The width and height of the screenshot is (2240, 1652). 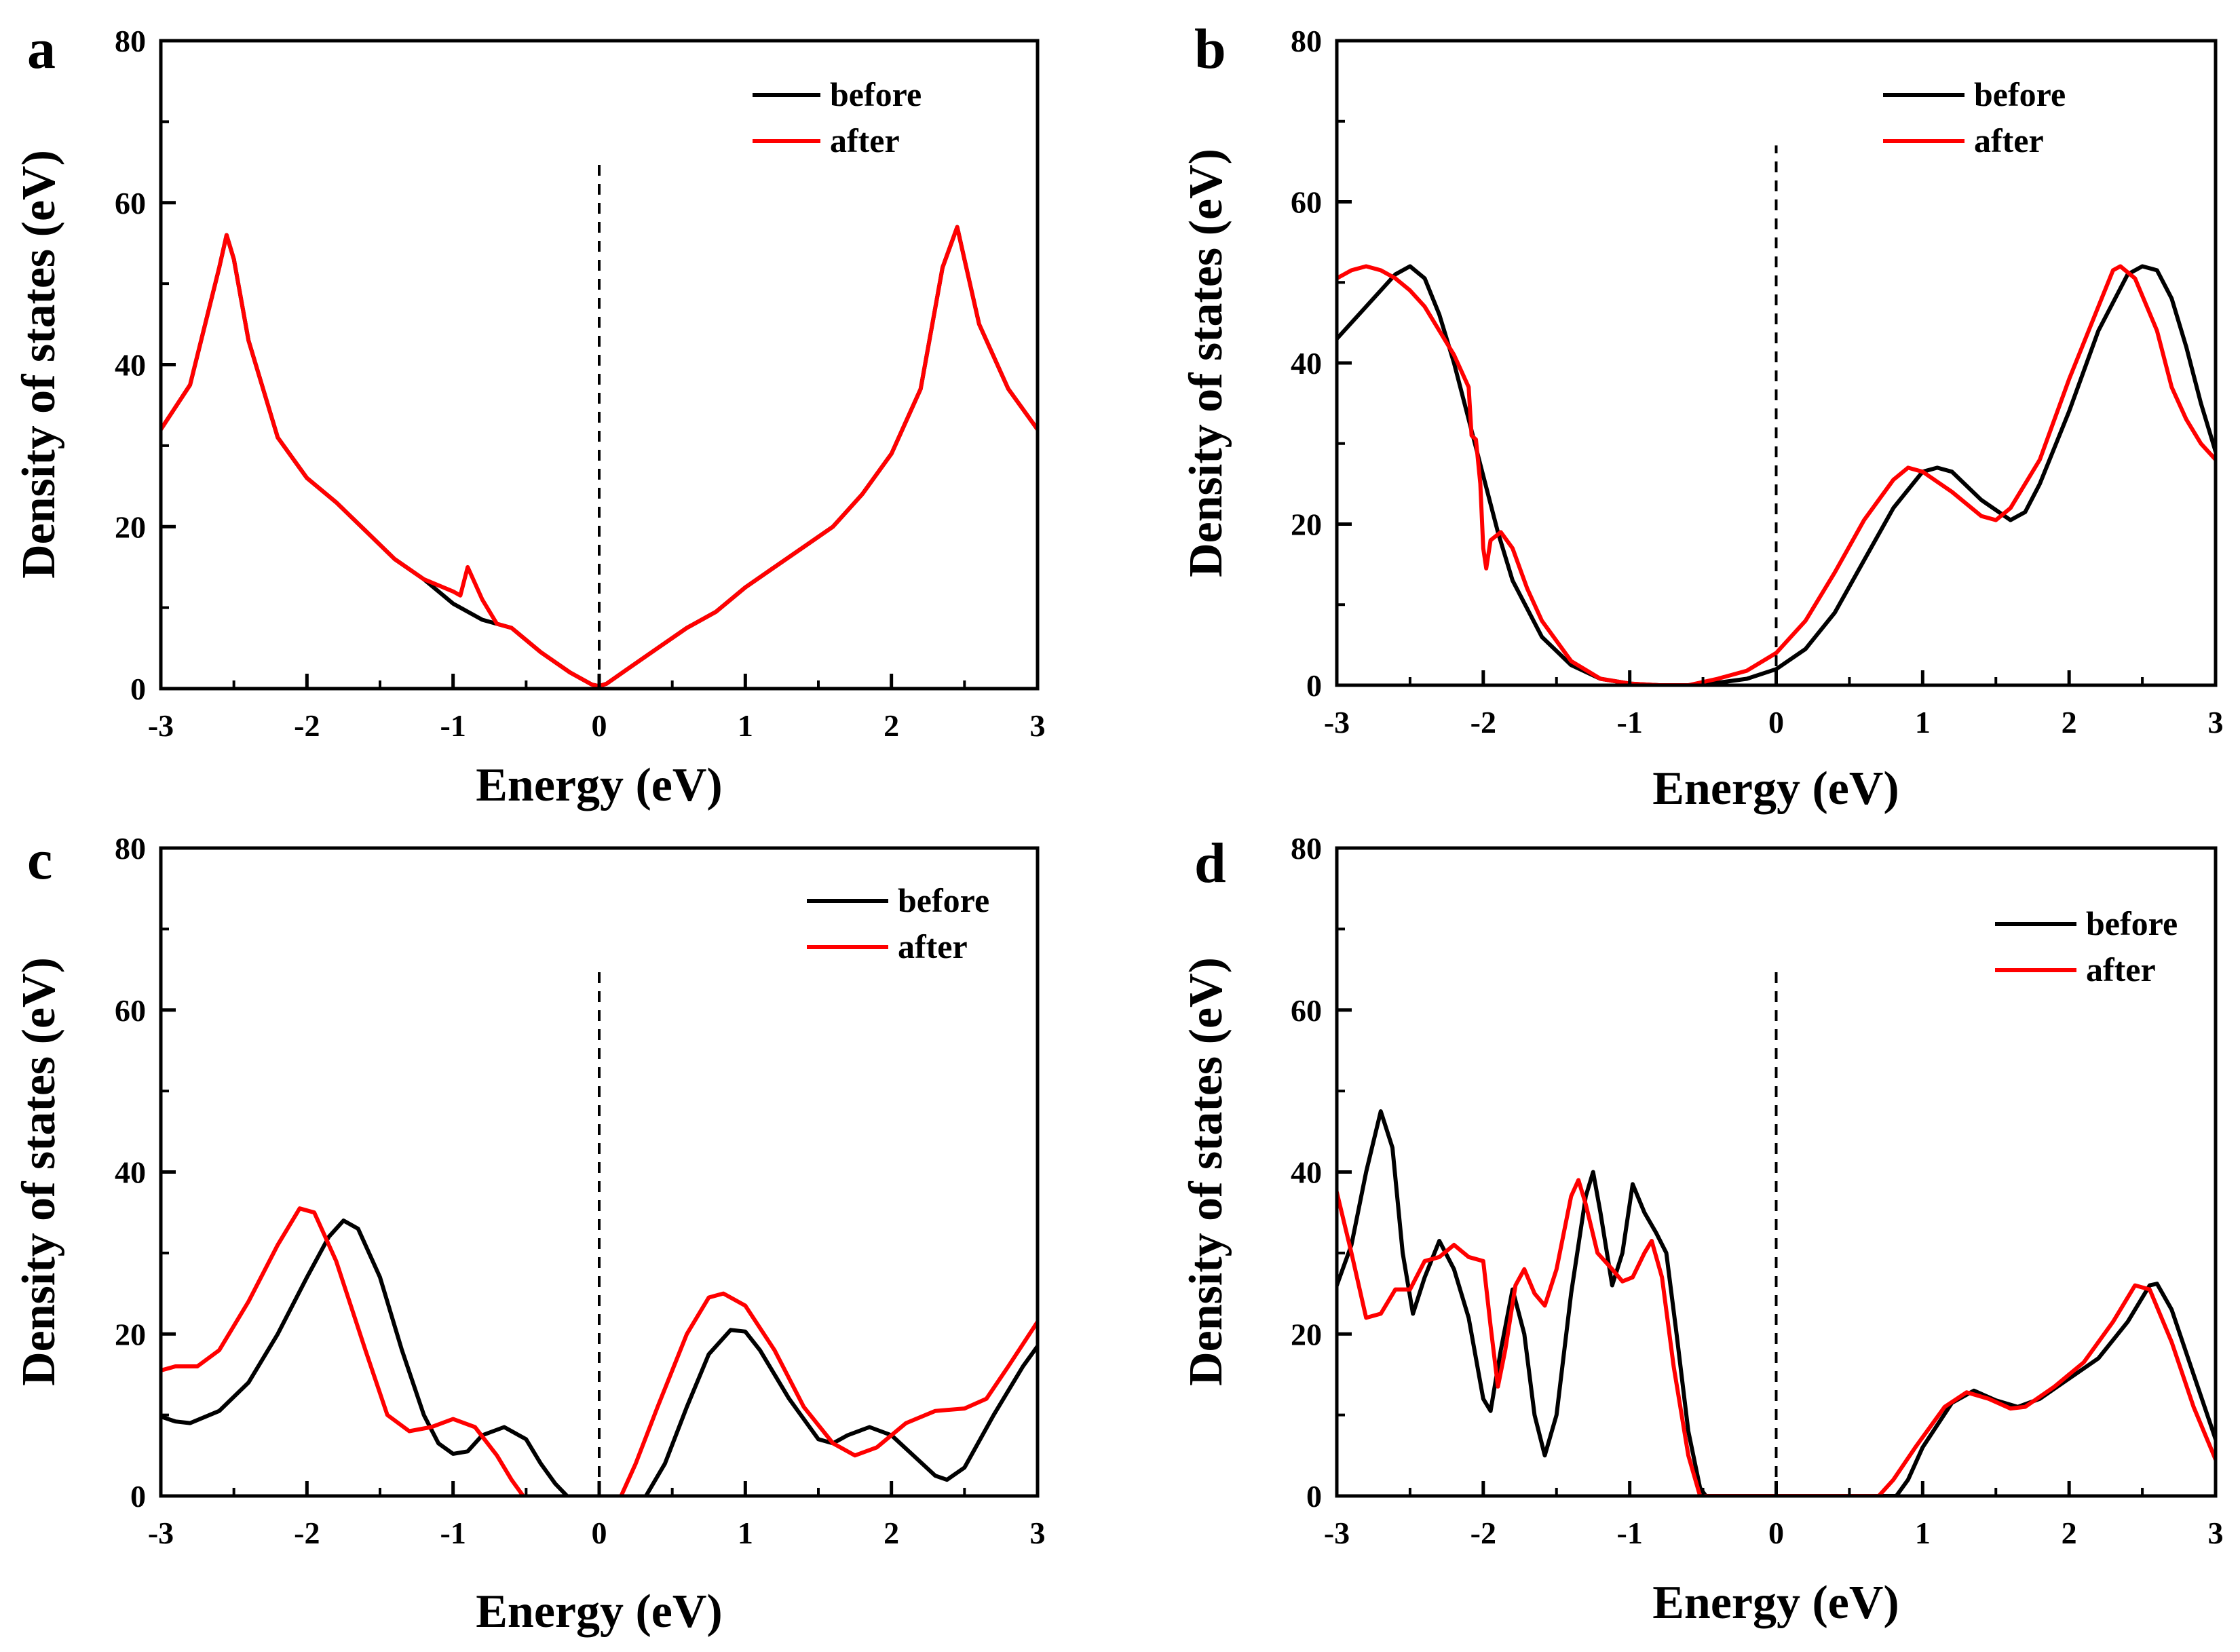 What do you see at coordinates (41, 49) in the screenshot?
I see `panel-letter: a` at bounding box center [41, 49].